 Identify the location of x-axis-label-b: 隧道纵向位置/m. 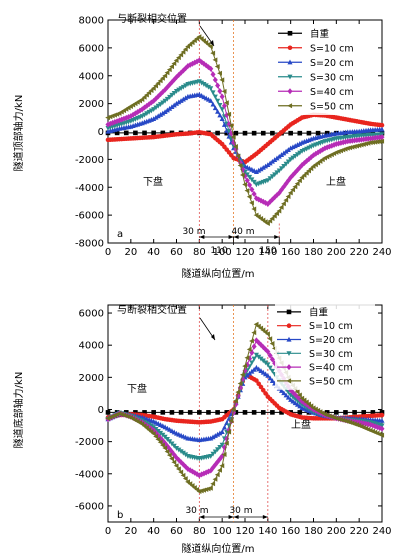
(217, 548).